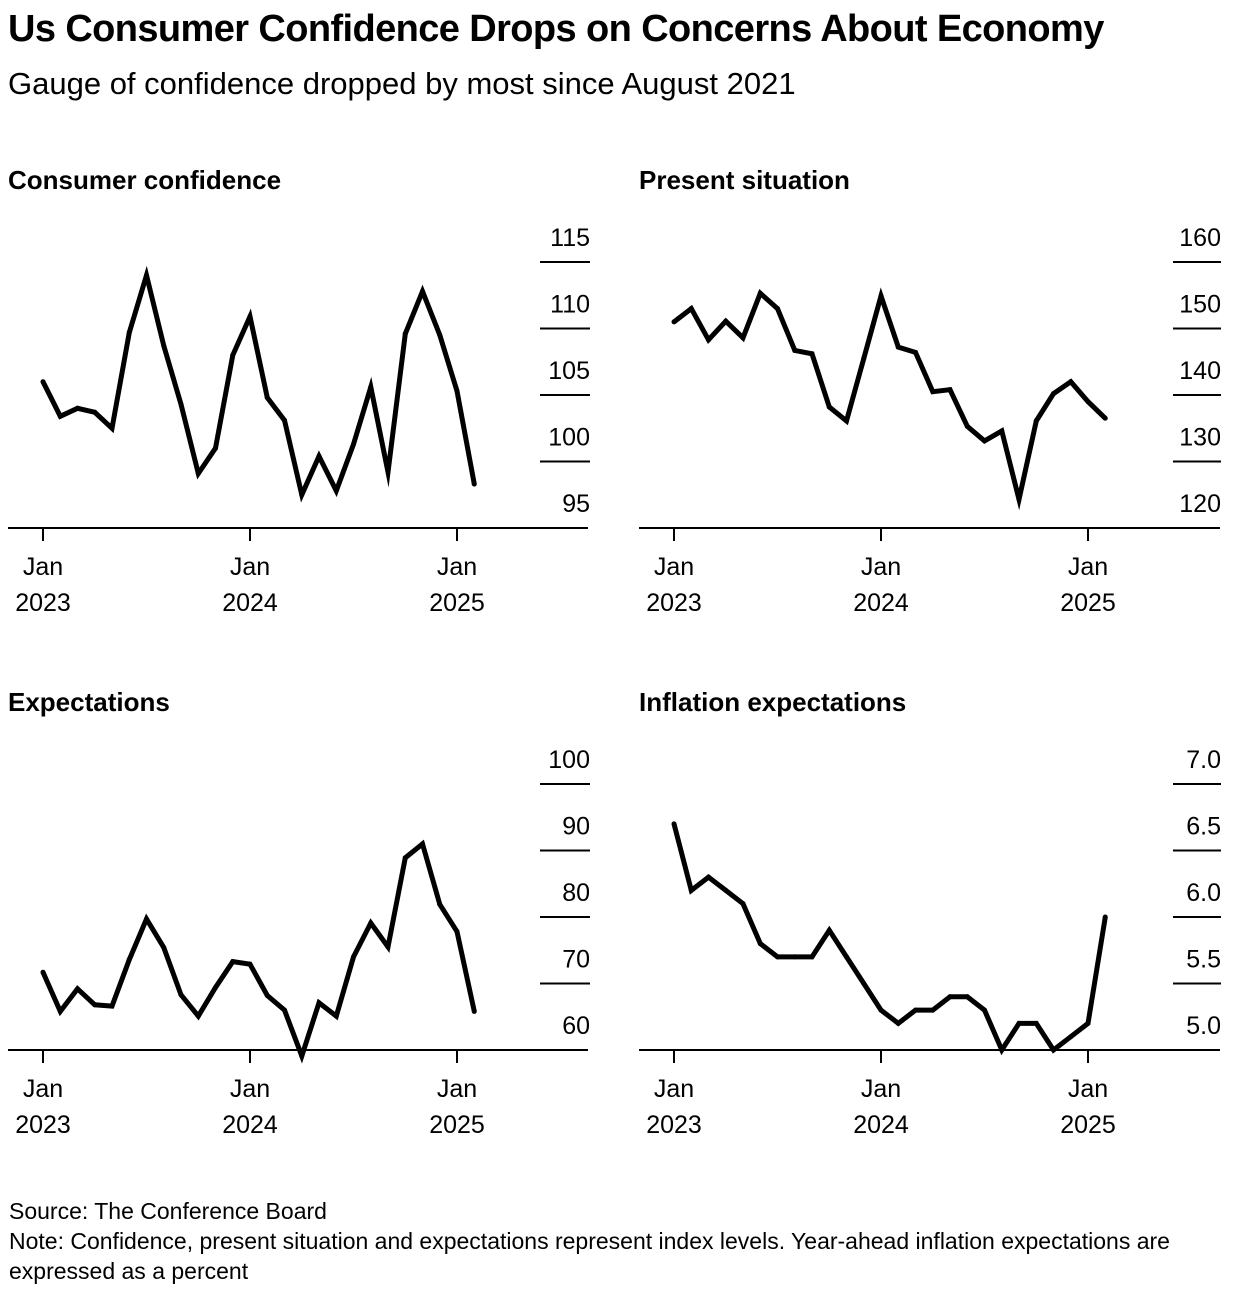 Image resolution: width=1246 pixels, height=1302 pixels. I want to click on expectations-ytick-label-3: 70, so click(576, 960).